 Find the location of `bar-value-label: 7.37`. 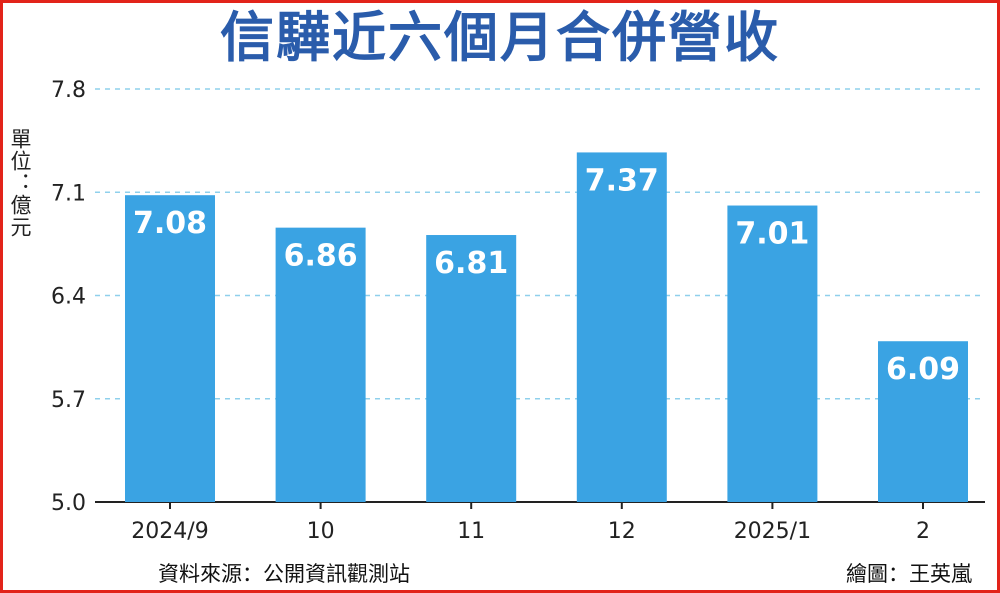

bar-value-label: 7.37 is located at coordinates (622, 180).